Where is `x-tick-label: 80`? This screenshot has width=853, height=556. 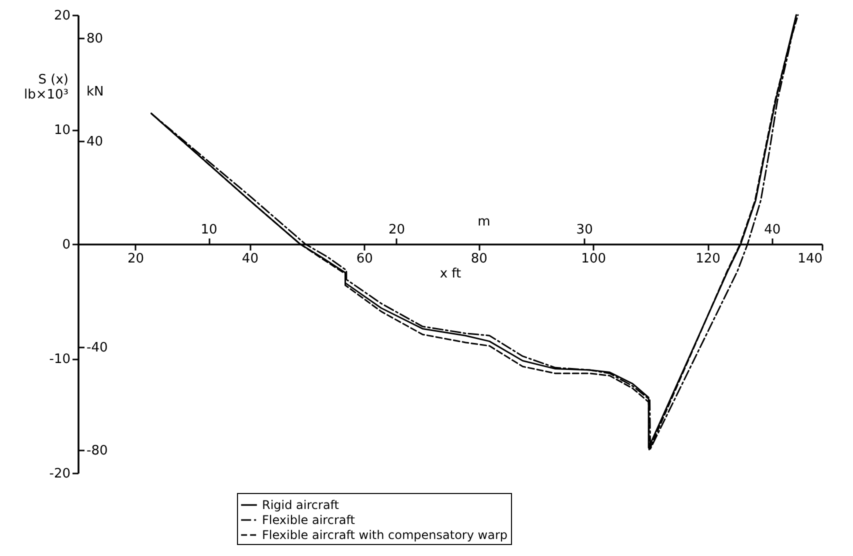 x-tick-label: 80 is located at coordinates (479, 259).